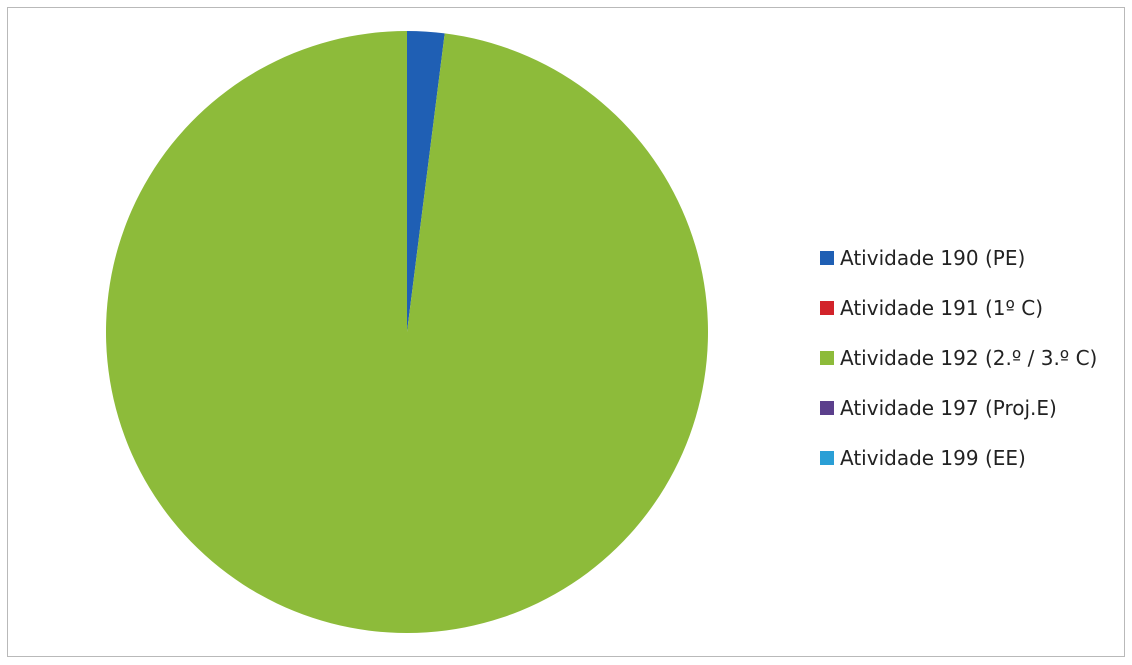  Describe the element at coordinates (933, 258) in the screenshot. I see `legend-label: Atividade 190 (PE)` at that location.